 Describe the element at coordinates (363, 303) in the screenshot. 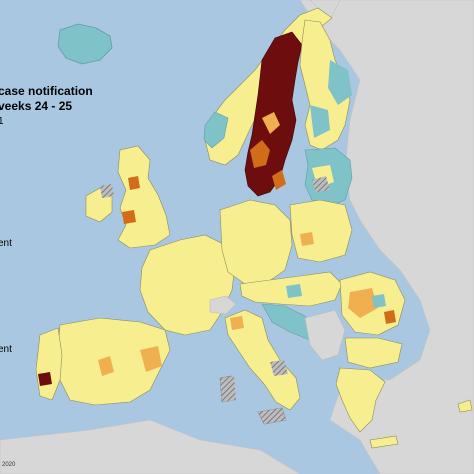

I see `region-romania-mid` at that location.